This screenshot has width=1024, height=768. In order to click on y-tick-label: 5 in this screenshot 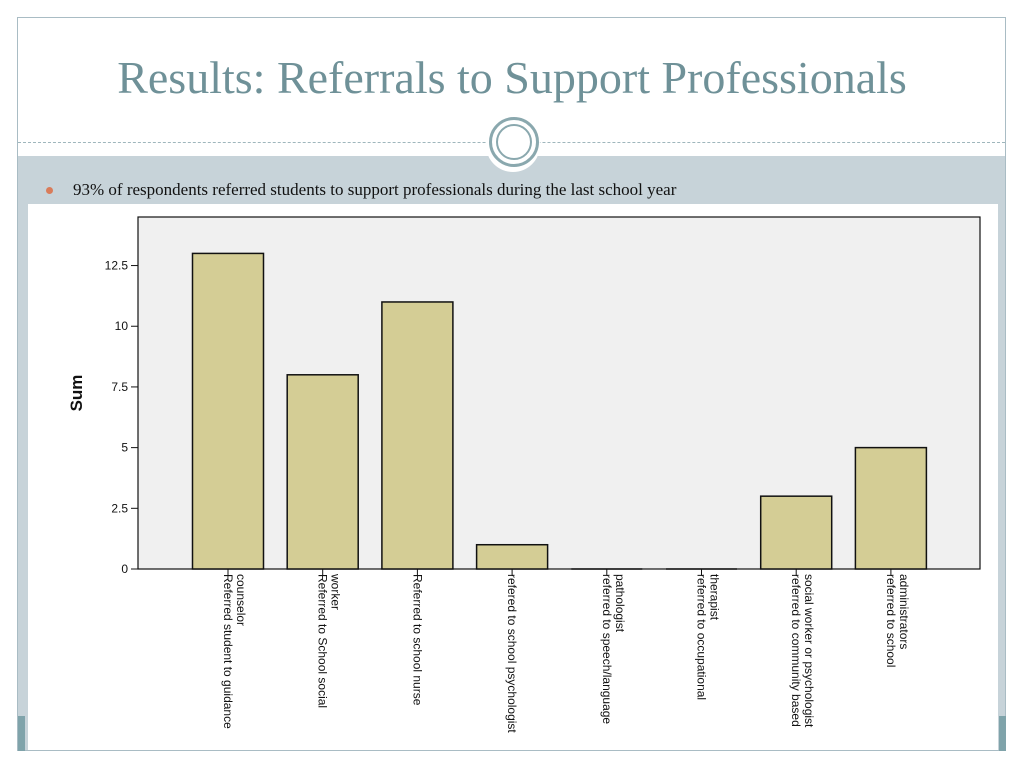, I will do `click(124, 448)`.